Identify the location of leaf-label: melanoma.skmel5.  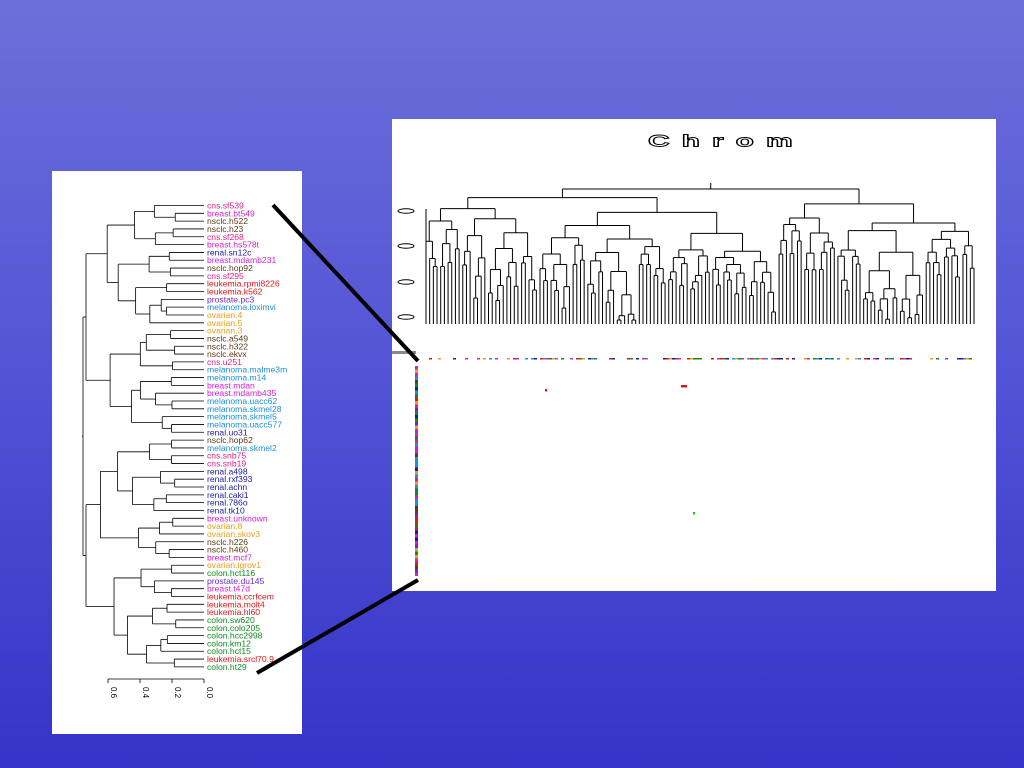
(242, 417).